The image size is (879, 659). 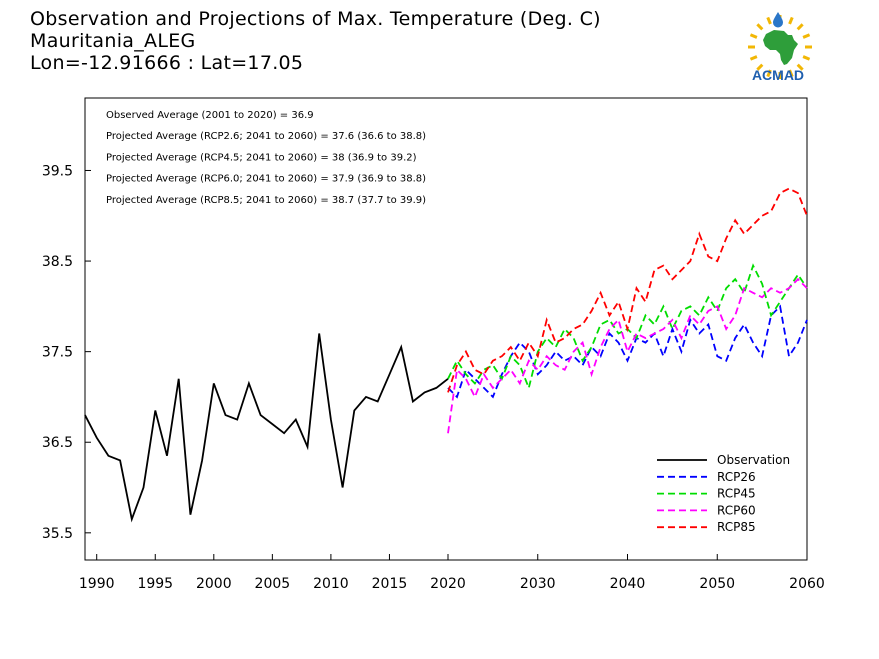 What do you see at coordinates (167, 63) in the screenshot?
I see `station-coordinates: Lon=-12.91666 : Lat=17.05` at bounding box center [167, 63].